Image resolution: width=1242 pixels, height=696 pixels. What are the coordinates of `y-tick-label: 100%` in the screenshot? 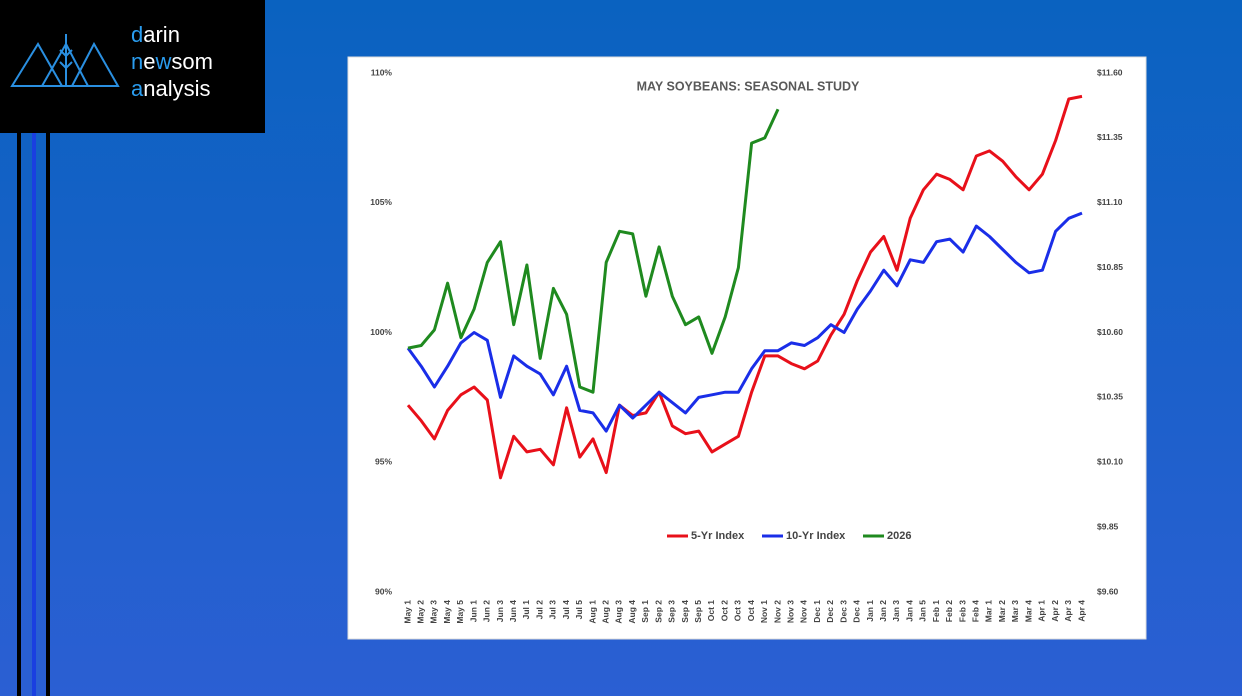 It's located at (381, 332).